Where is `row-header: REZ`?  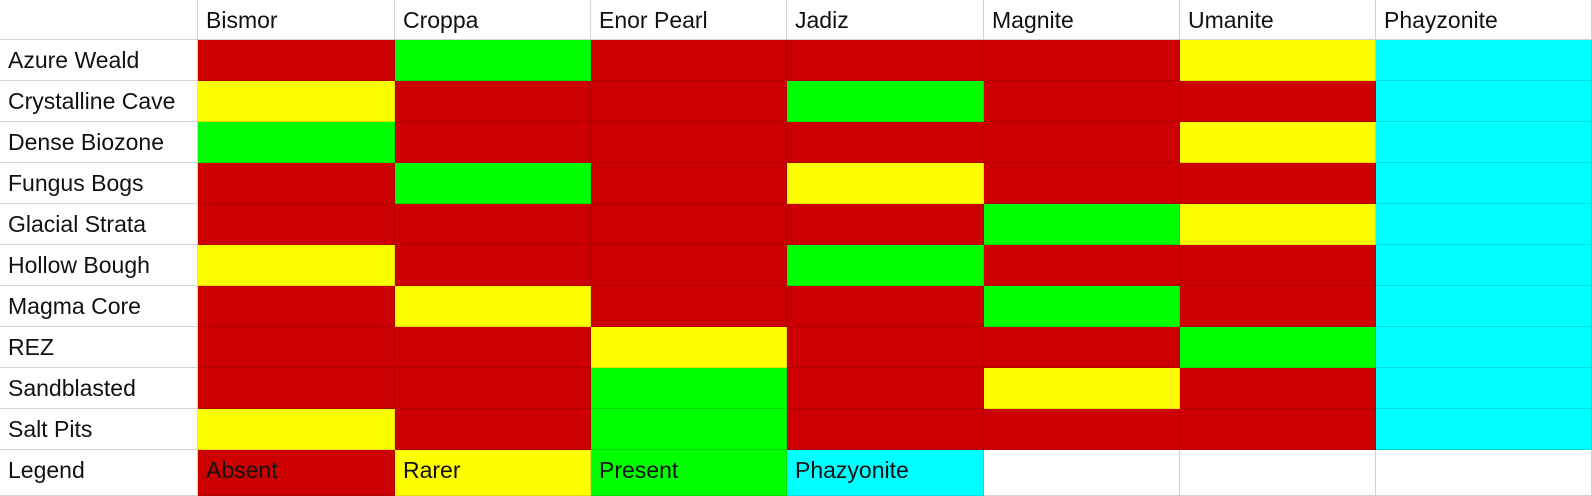
row-header: REZ is located at coordinates (99, 347).